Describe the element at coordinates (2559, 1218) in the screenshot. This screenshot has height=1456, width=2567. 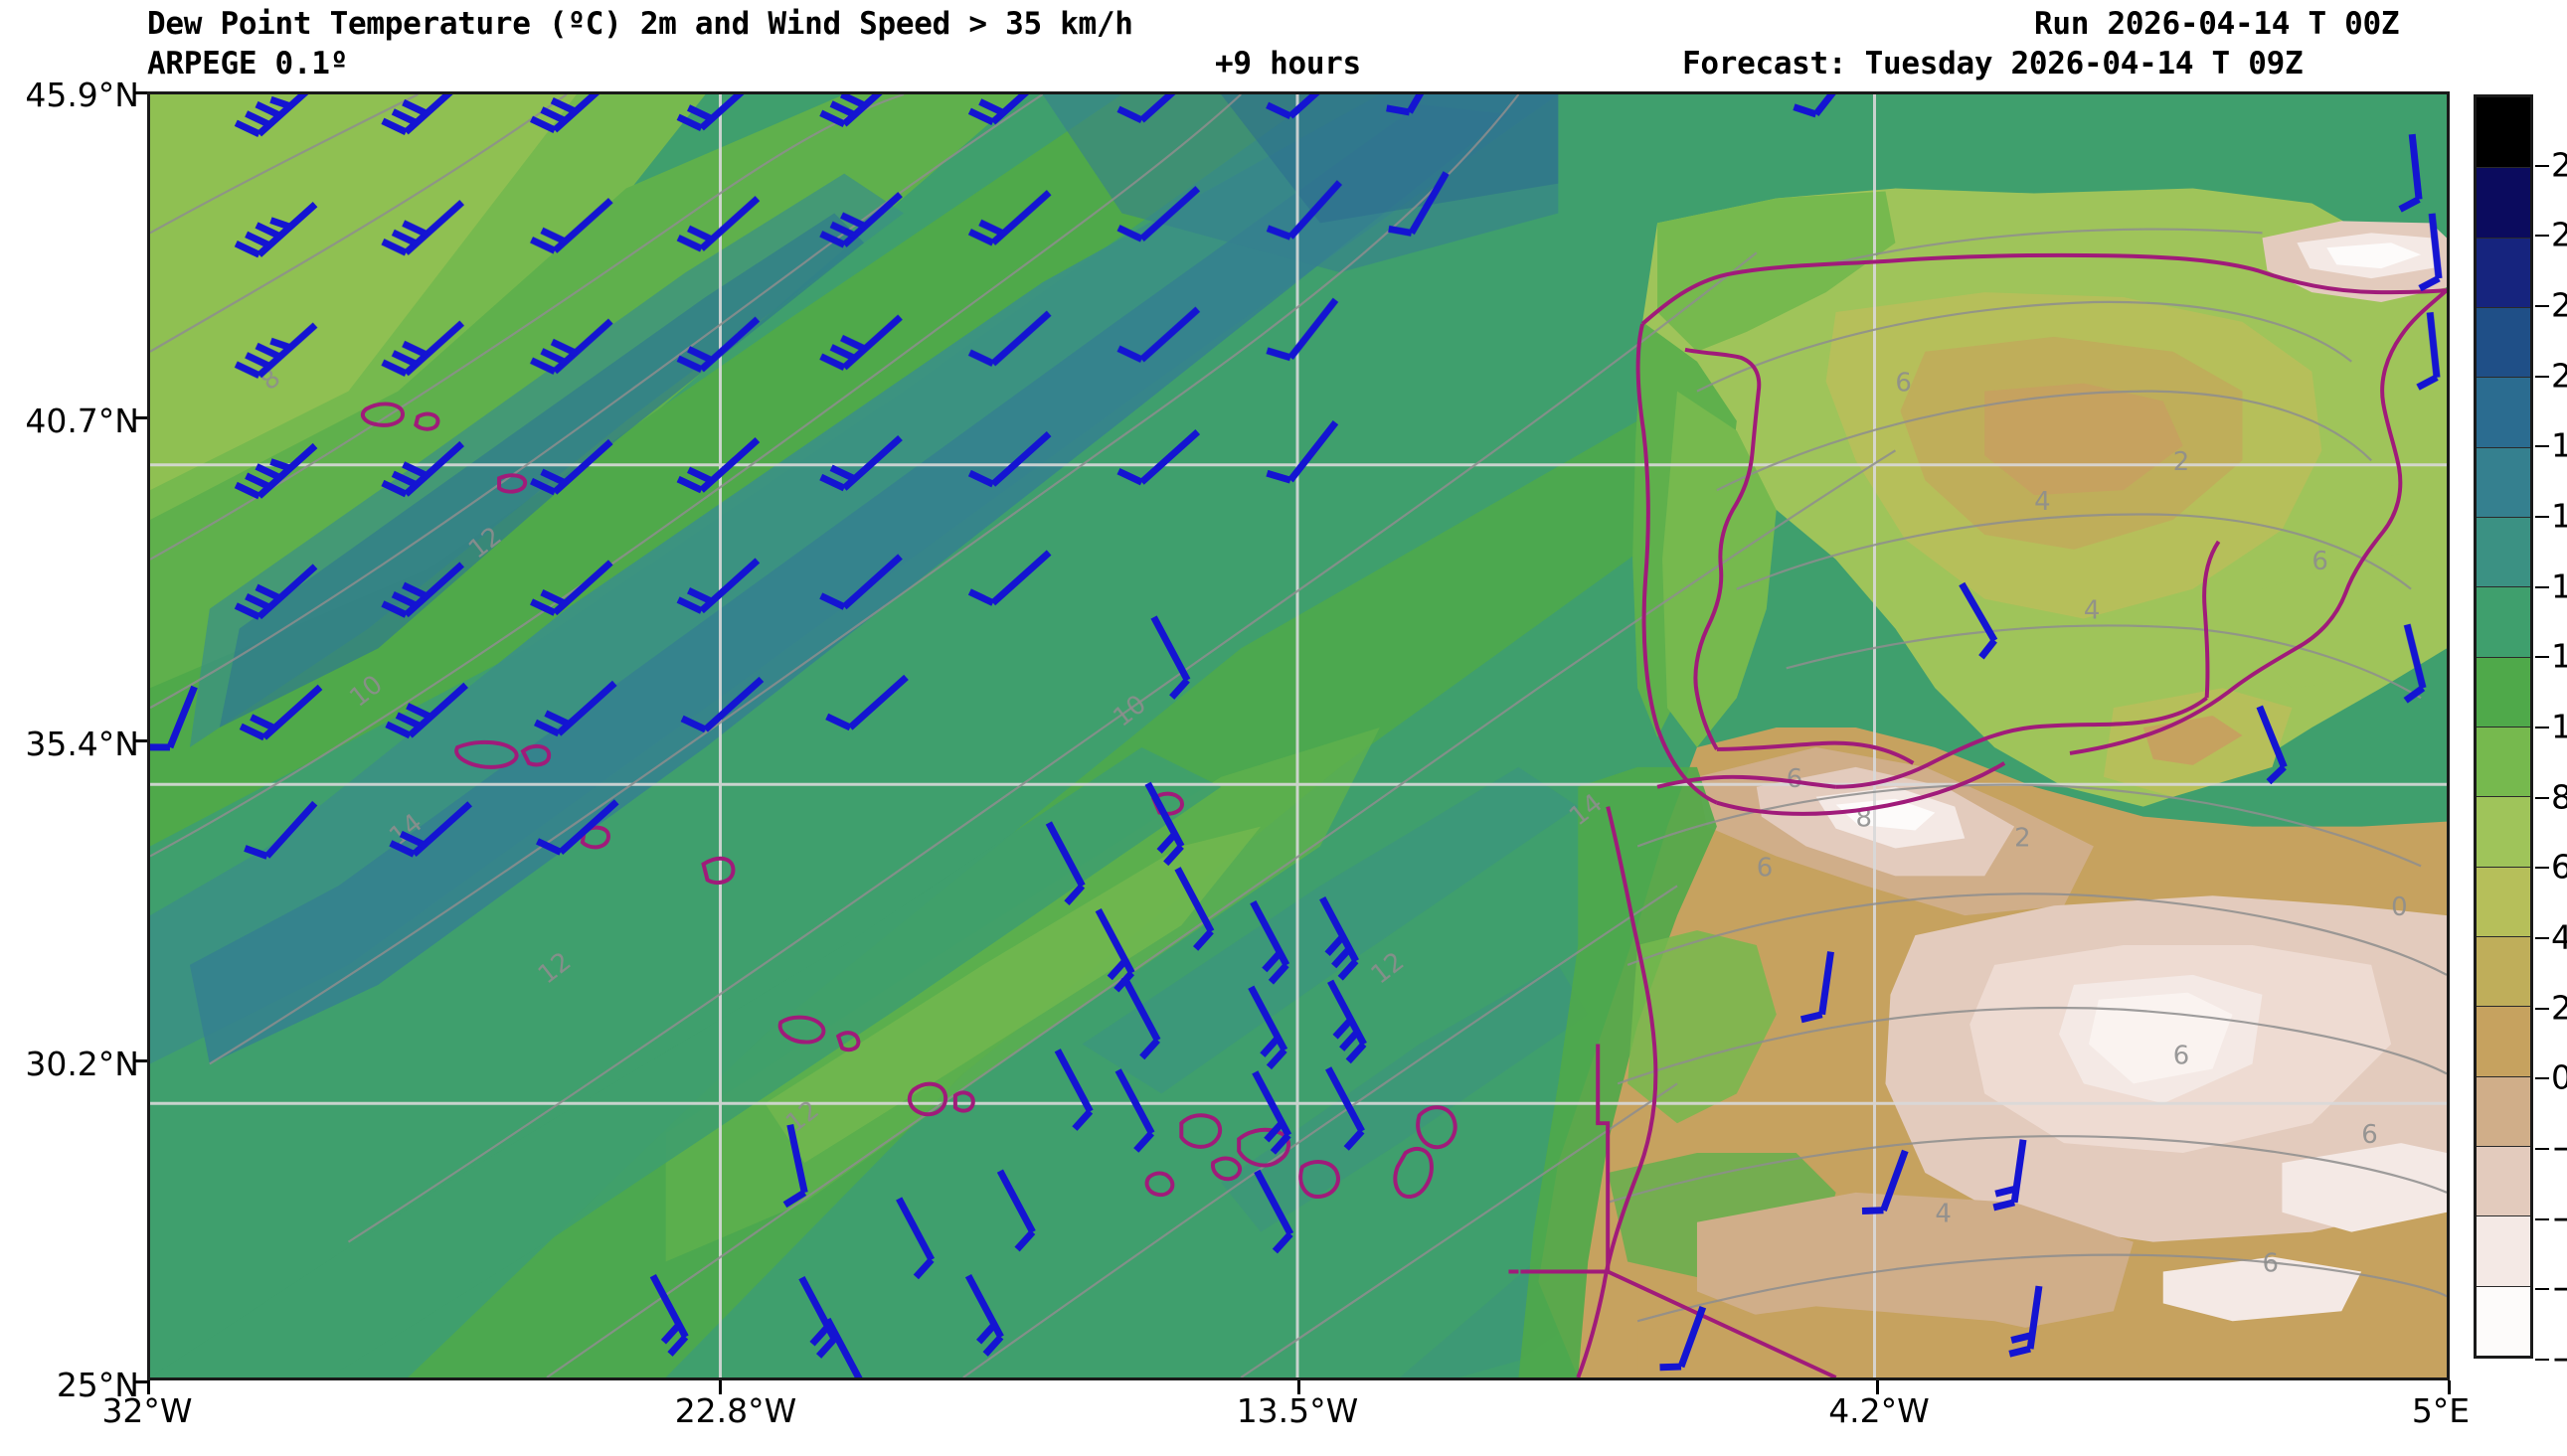
I see `colorbar-tick-label: −4` at that location.